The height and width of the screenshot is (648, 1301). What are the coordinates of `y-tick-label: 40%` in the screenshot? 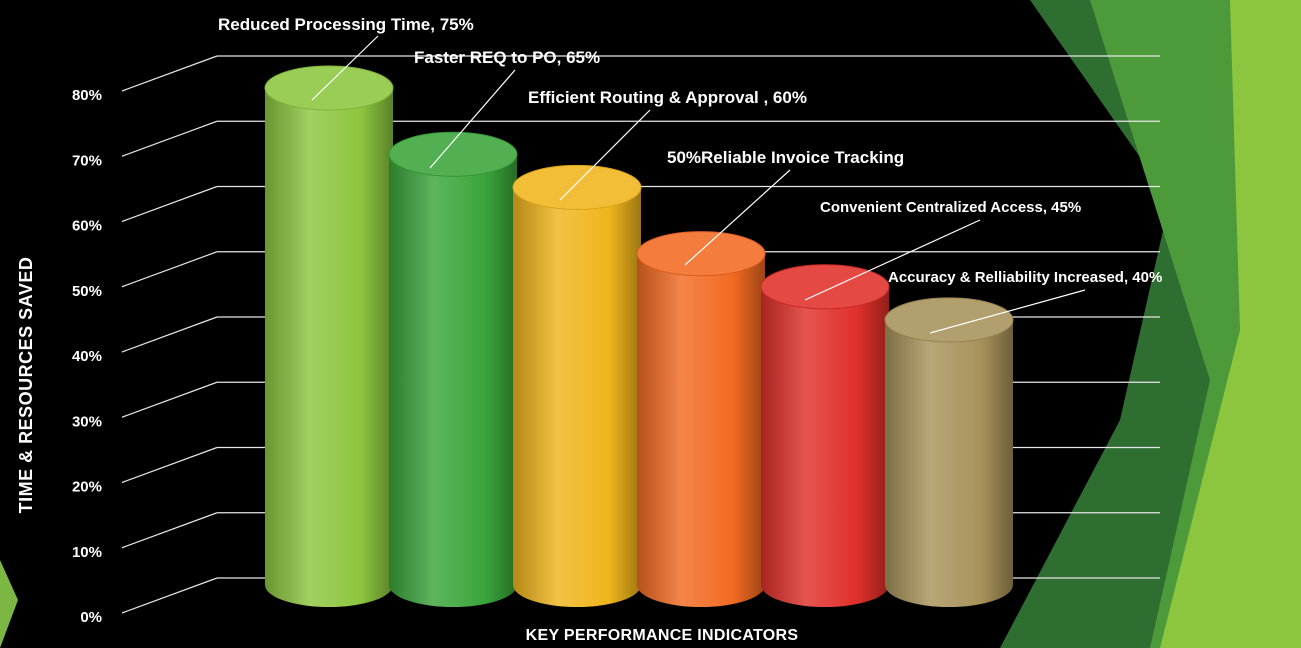 It's located at (87, 356).